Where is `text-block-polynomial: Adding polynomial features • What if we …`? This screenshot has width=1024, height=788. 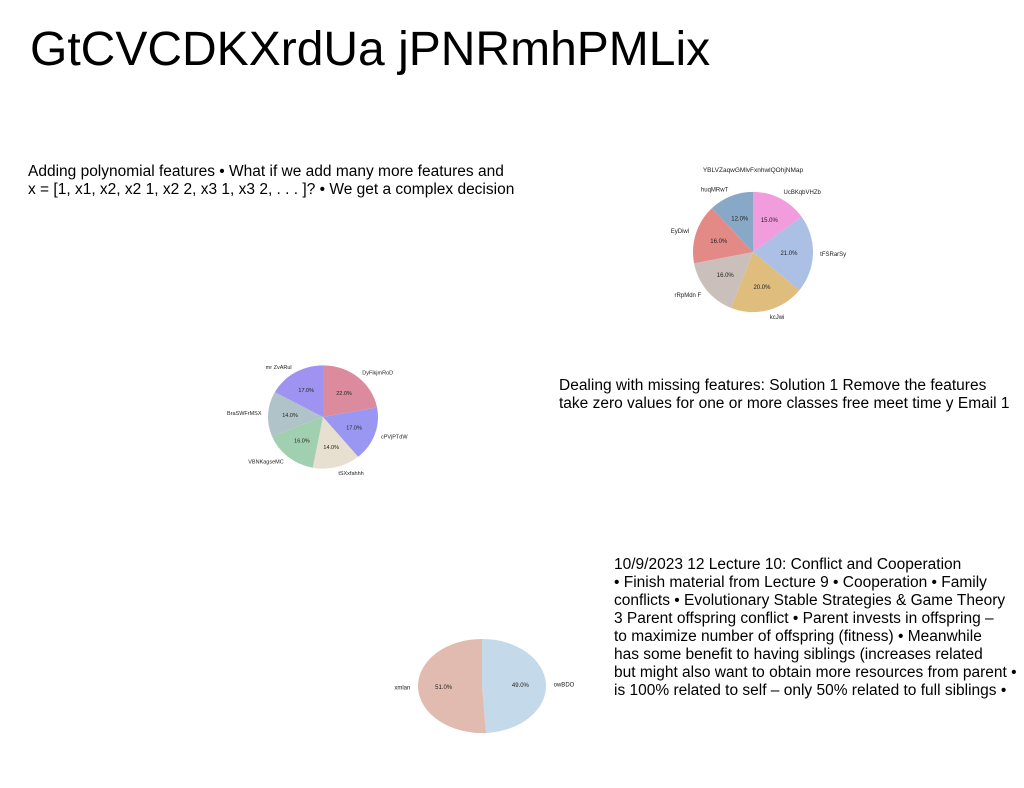
text-block-polynomial: Adding polynomial features • What if we … is located at coordinates (271, 181).